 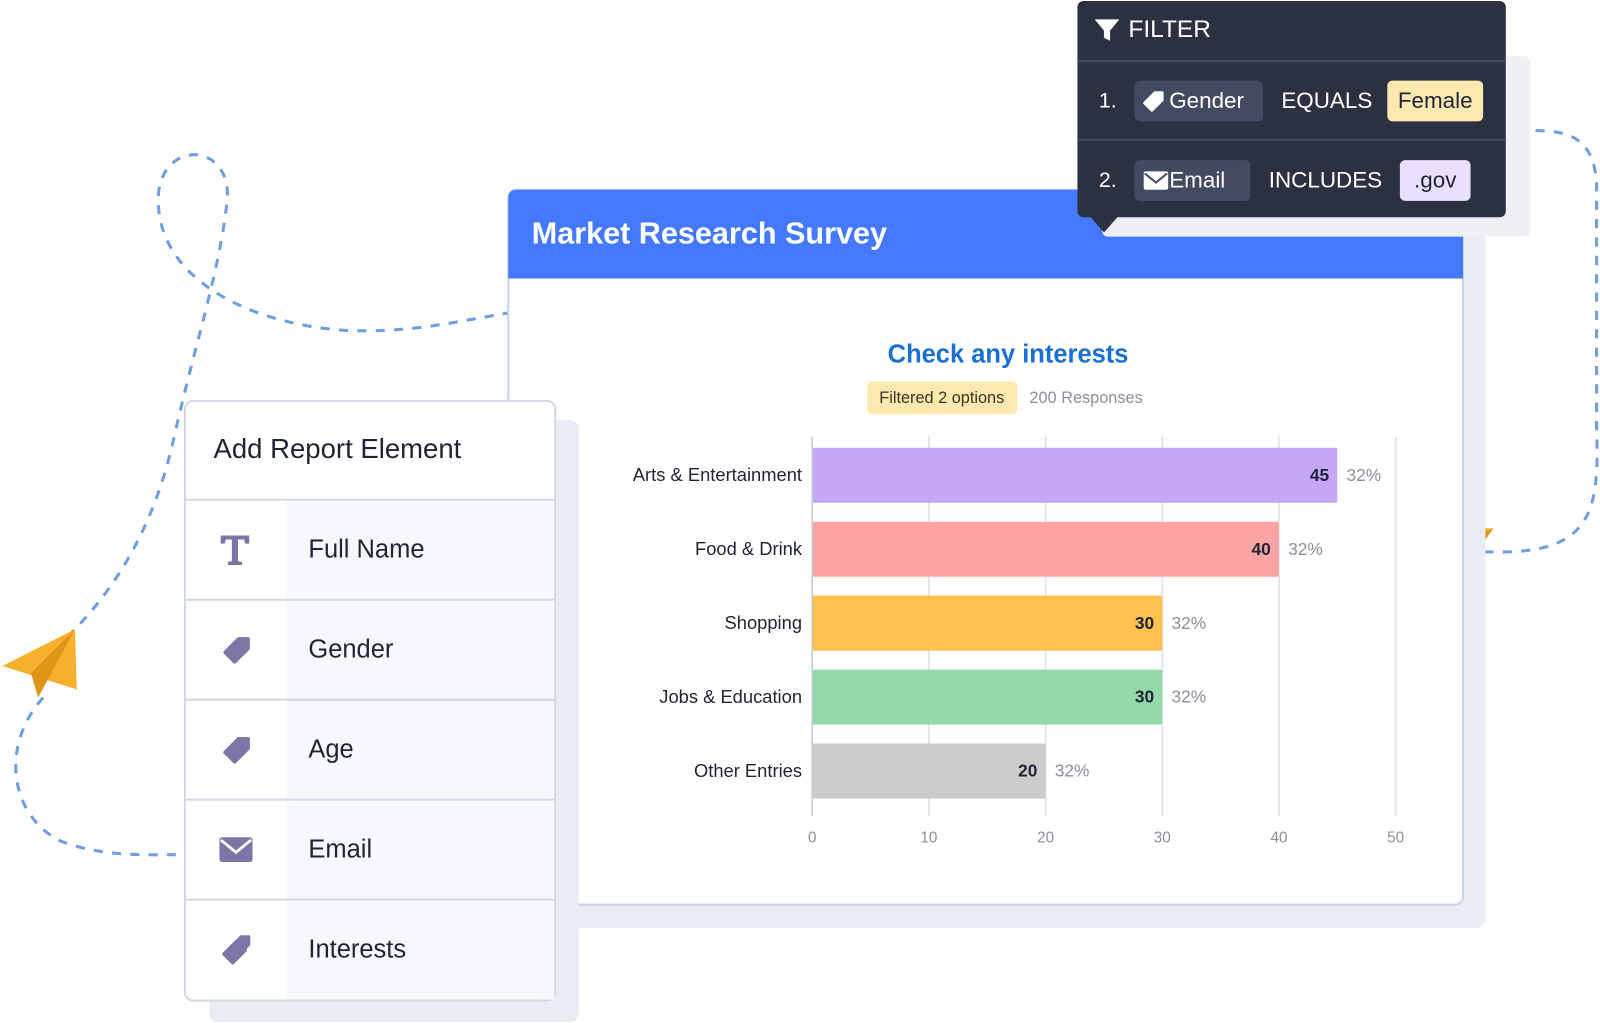 What do you see at coordinates (1104, 224) in the screenshot?
I see `popup-pointer` at bounding box center [1104, 224].